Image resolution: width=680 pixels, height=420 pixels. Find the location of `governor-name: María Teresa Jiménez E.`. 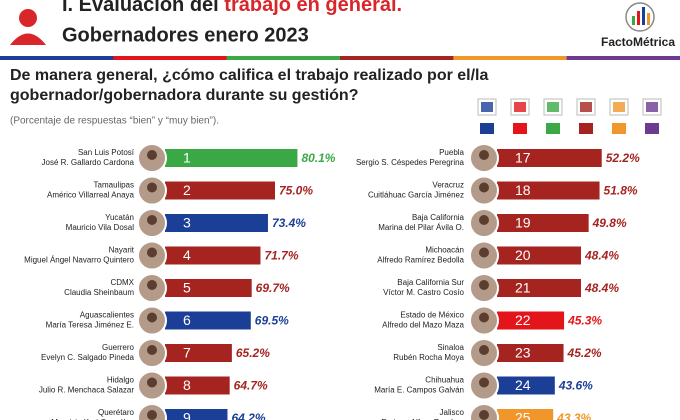

governor-name: María Teresa Jiménez E. is located at coordinates (90, 325).